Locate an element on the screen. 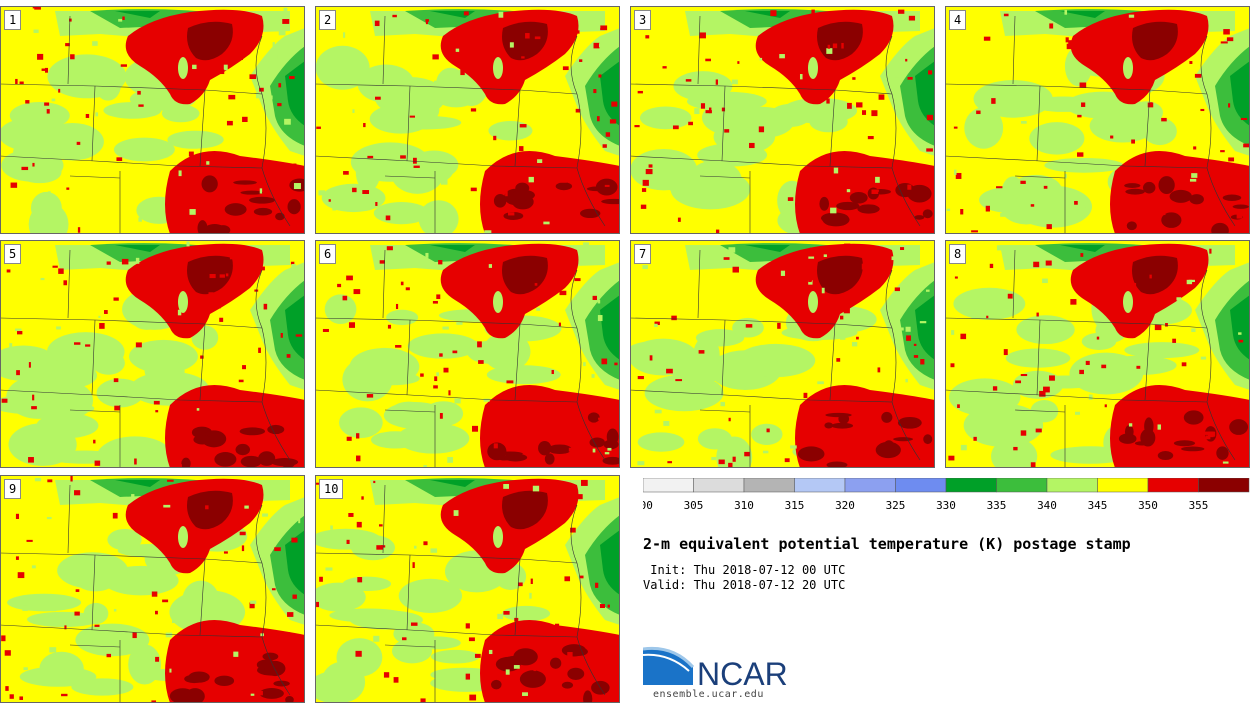 The width and height of the screenshot is (1260, 703). member-label: 10 is located at coordinates (331, 489).